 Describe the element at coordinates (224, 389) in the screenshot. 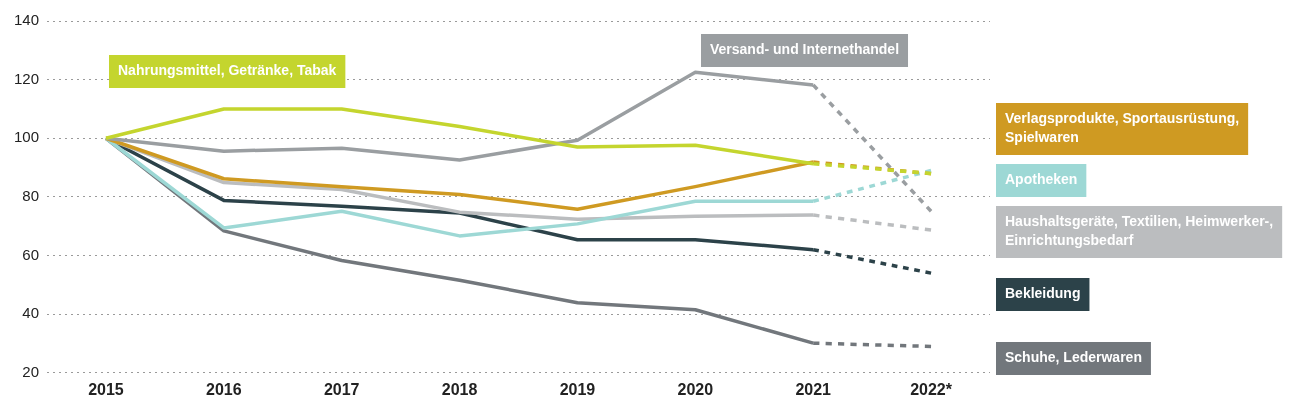

I see `x-tick-label: 2016` at that location.